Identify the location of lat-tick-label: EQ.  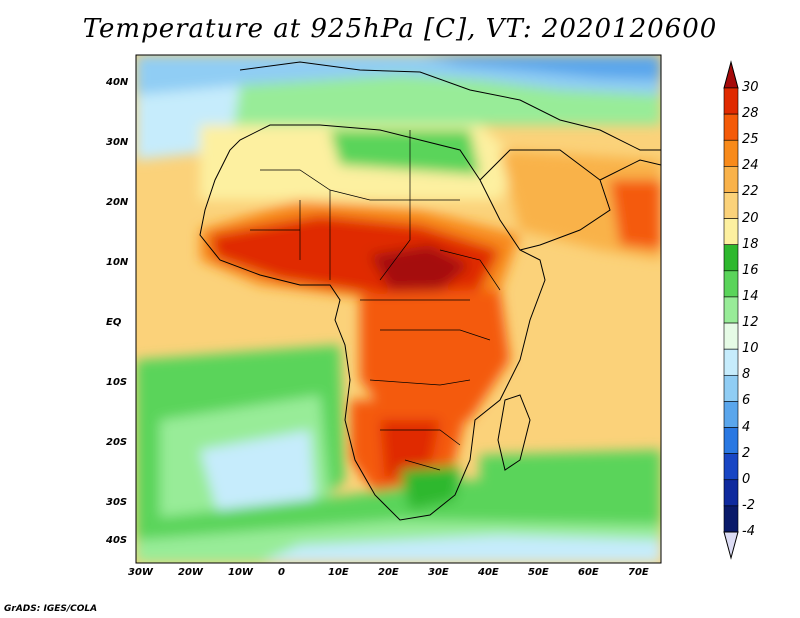
(113, 322).